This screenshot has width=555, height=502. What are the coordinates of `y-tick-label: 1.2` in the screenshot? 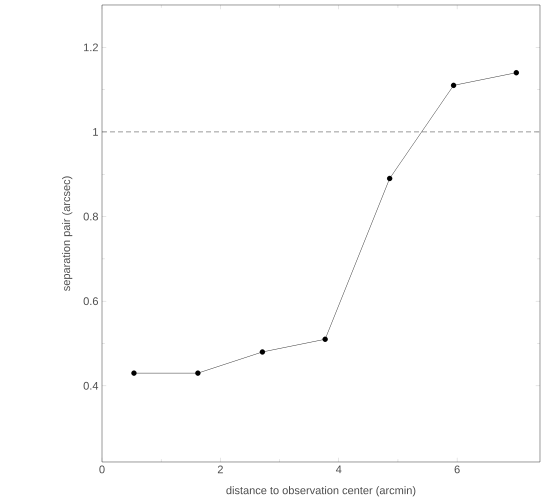 It's located at (91, 47).